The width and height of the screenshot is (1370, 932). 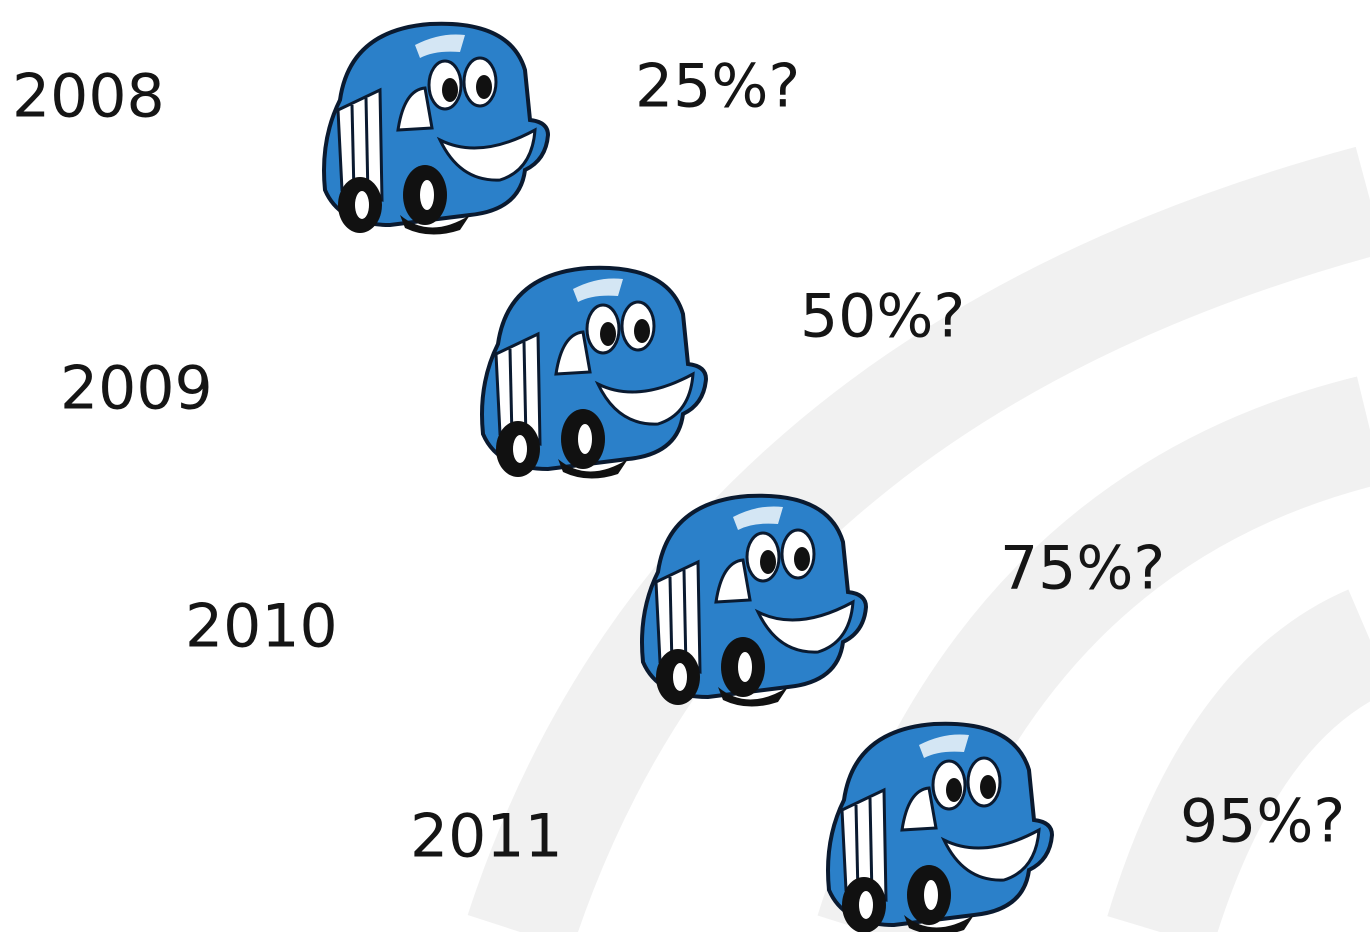 What do you see at coordinates (88, 97) in the screenshot?
I see `year: 2008` at bounding box center [88, 97].